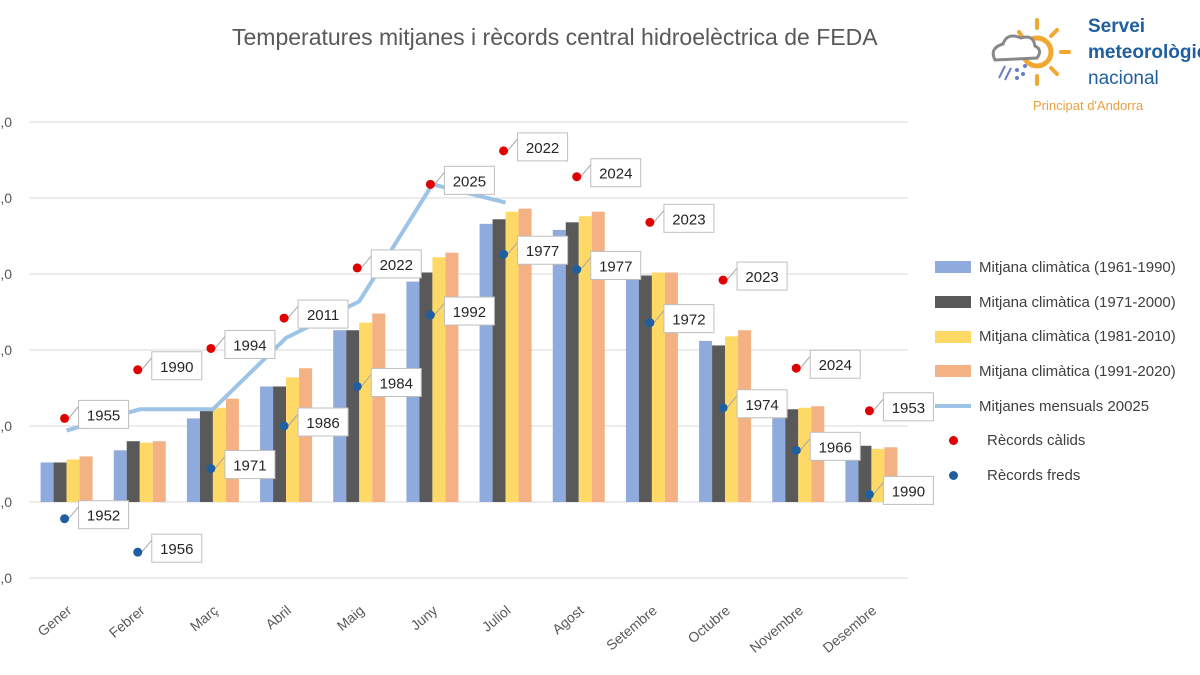 This screenshot has width=1200, height=675. What do you see at coordinates (1077, 337) in the screenshot?
I see `legend-label: Mitjana climàtica (1981-2010)` at bounding box center [1077, 337].